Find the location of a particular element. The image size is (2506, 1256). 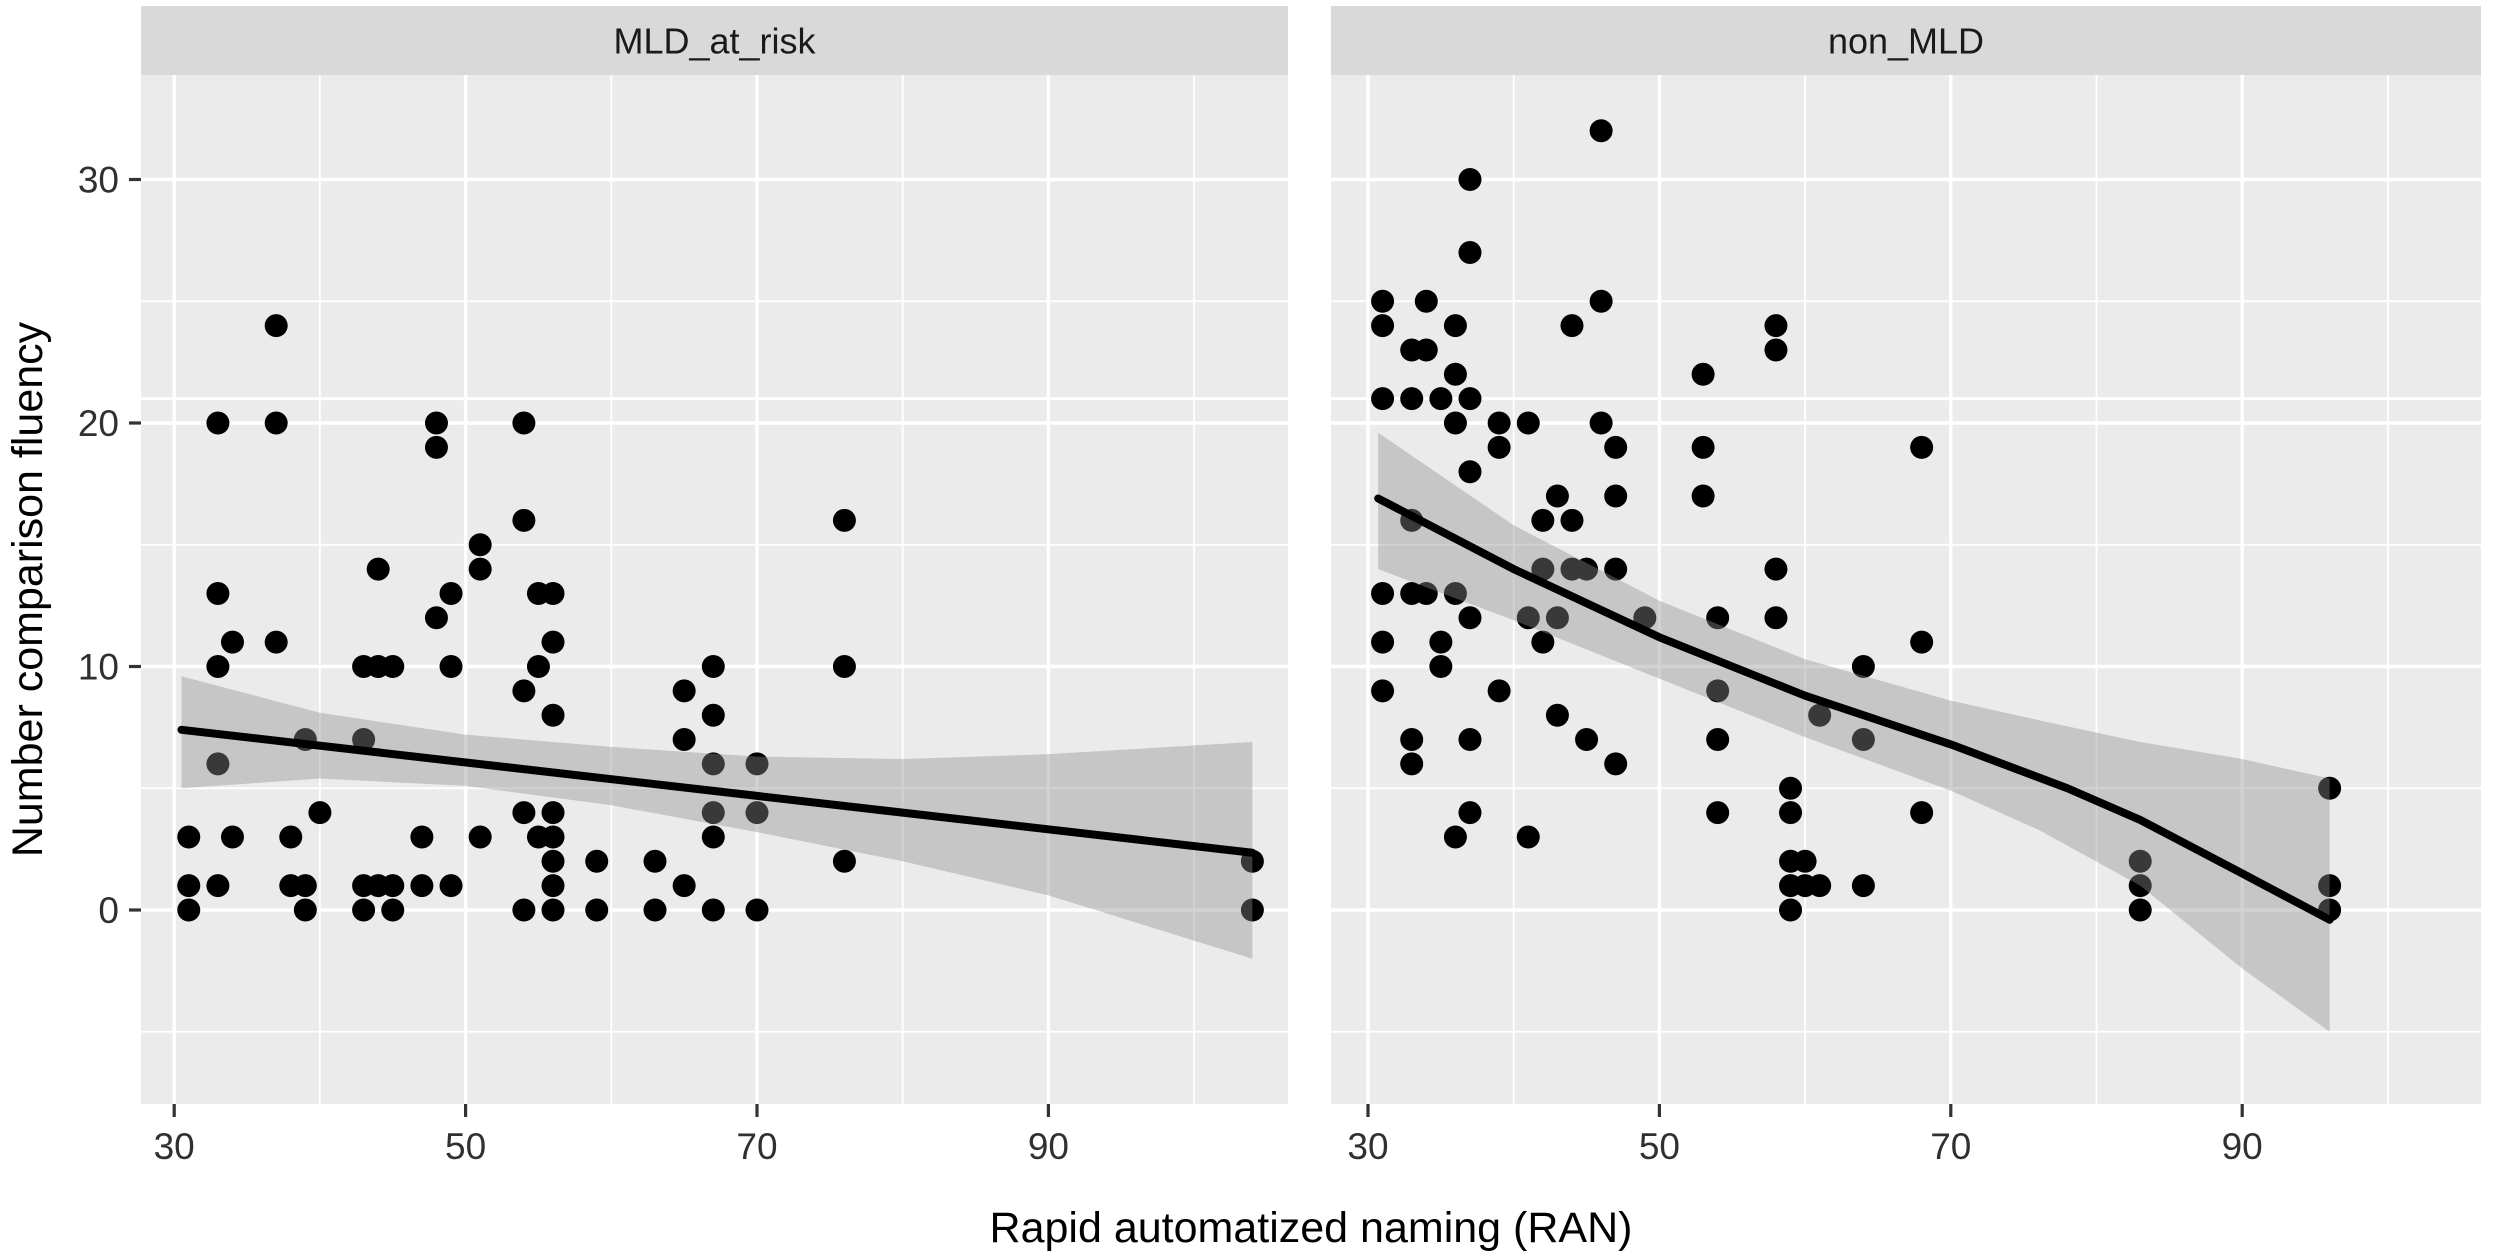

y-tick-label: 10 is located at coordinates (98, 667).